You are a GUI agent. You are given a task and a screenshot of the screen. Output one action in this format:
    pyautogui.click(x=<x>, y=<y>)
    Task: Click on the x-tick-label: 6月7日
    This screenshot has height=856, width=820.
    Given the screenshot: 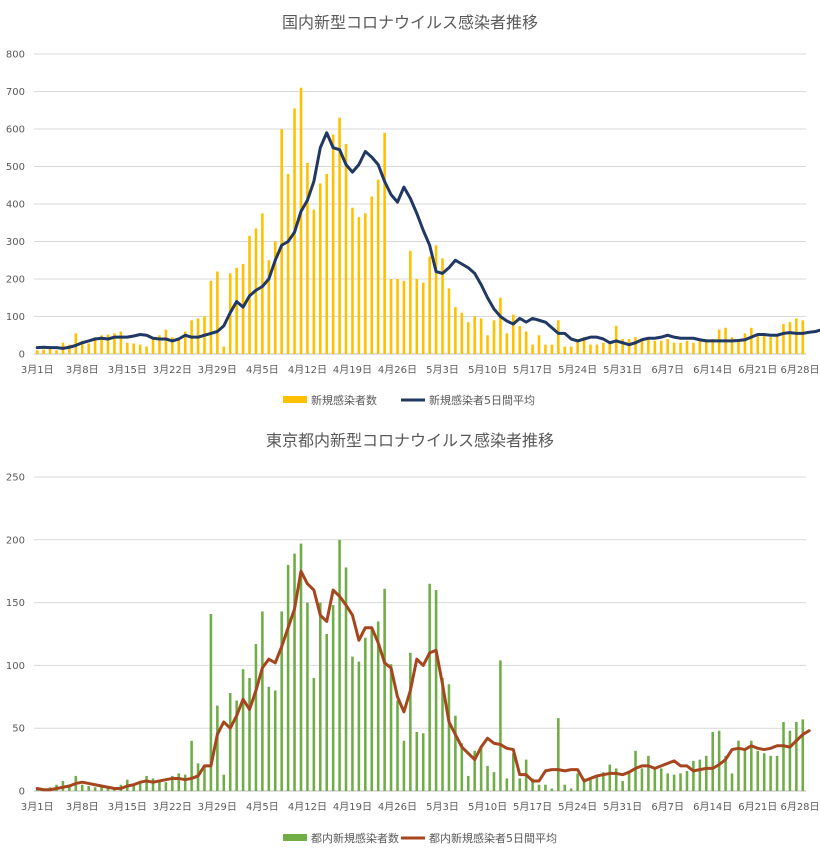 What is the action you would take?
    pyautogui.click(x=667, y=370)
    